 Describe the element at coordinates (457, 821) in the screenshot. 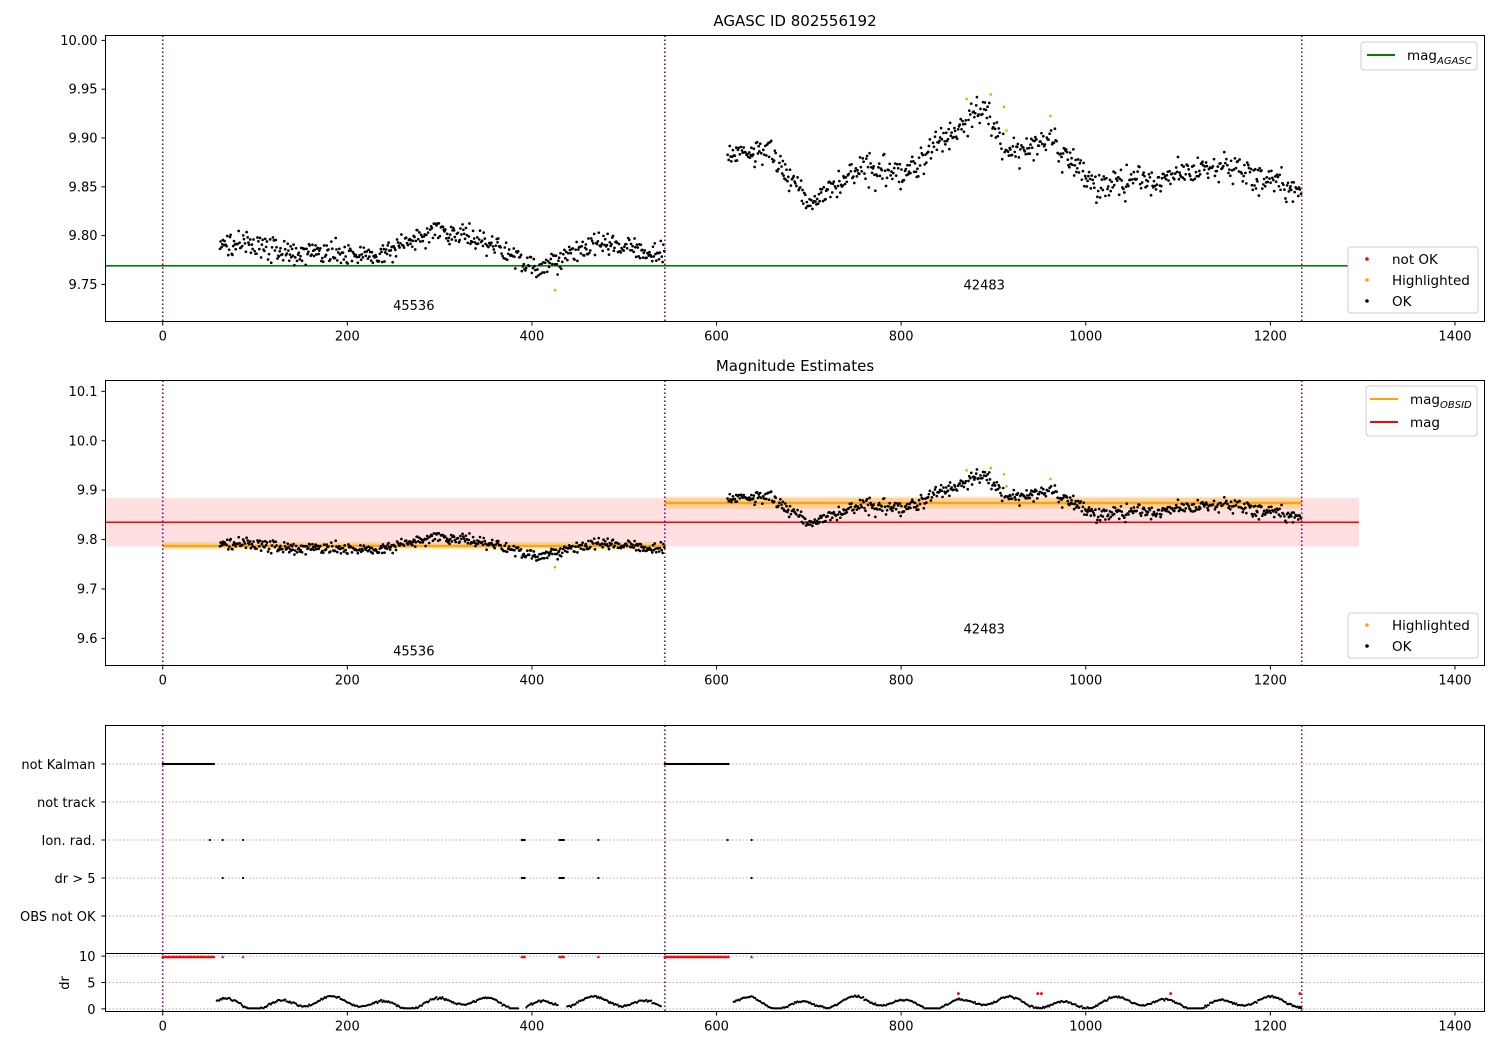

I see `flag-points` at that location.